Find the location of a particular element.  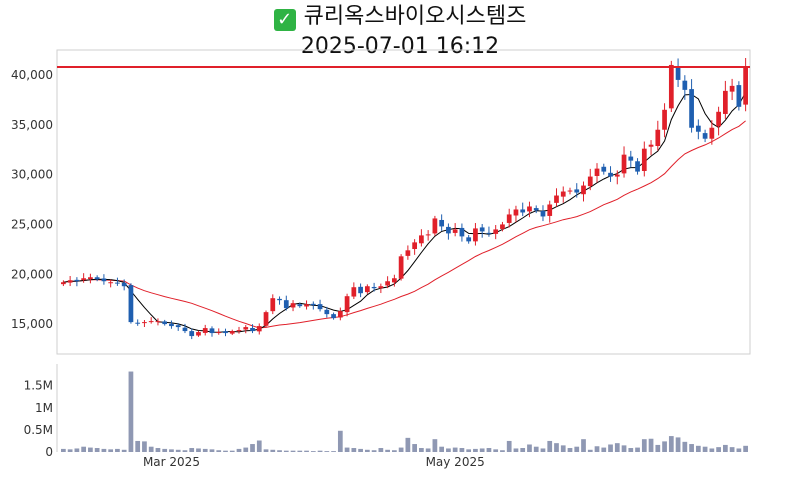

x-tick-label: Mar 2025 is located at coordinates (171, 462).